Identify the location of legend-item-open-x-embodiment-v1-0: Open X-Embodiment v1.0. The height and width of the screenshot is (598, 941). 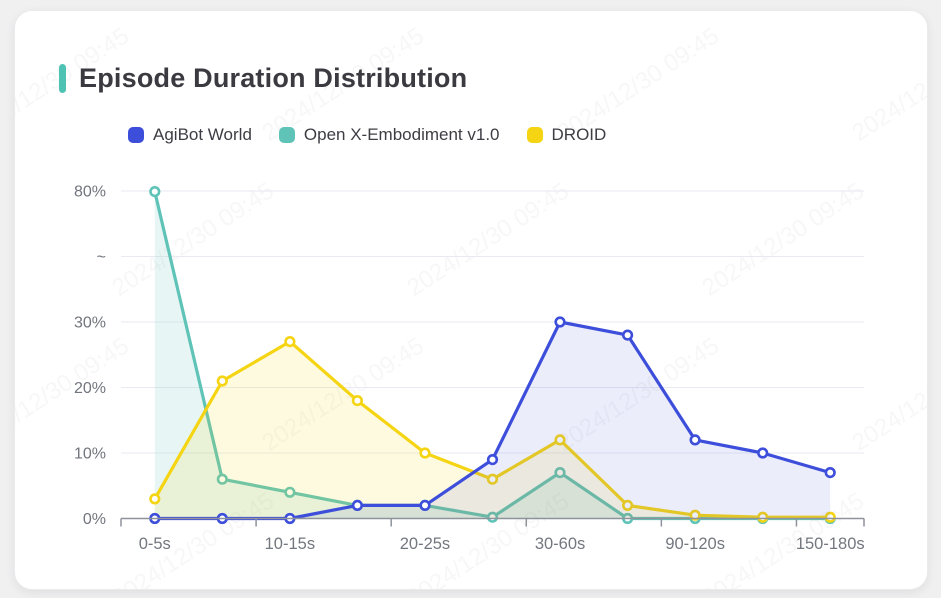
(389, 135).